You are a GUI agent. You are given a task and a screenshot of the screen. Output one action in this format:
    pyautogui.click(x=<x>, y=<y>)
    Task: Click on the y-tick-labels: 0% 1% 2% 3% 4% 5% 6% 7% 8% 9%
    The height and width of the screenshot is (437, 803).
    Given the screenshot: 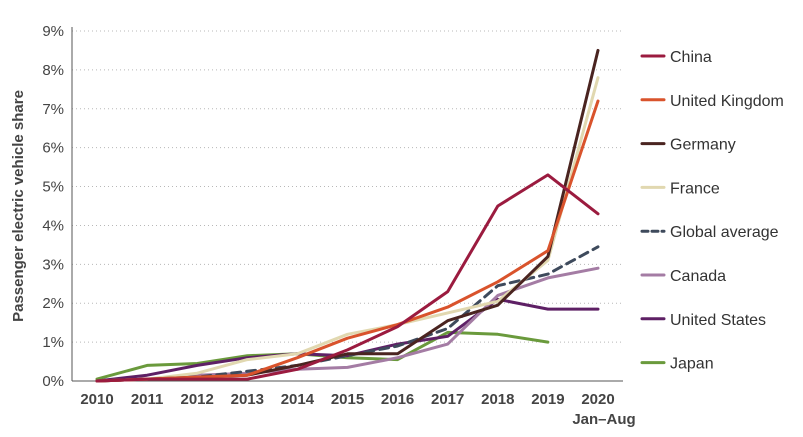 What is the action you would take?
    pyautogui.click(x=53, y=206)
    